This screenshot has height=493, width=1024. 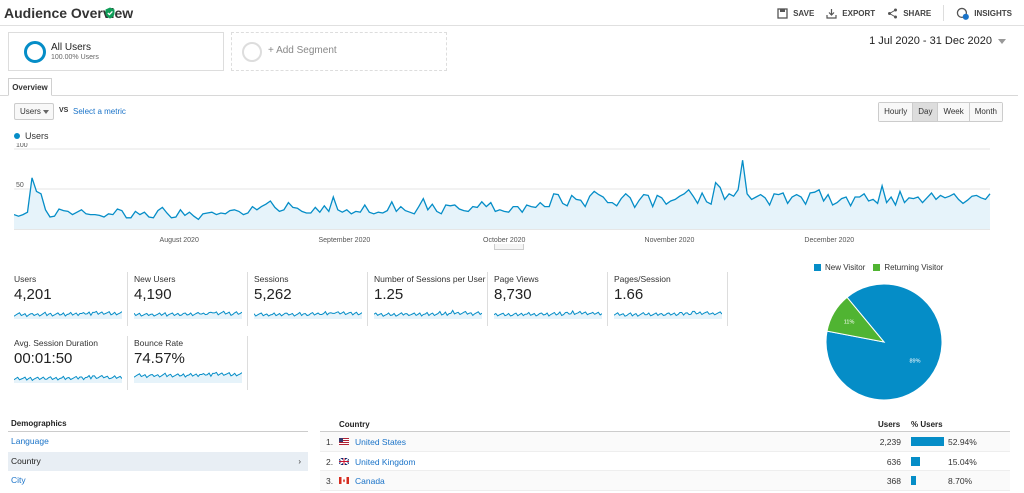 I want to click on select-metric-link: Select a metric, so click(x=99, y=111).